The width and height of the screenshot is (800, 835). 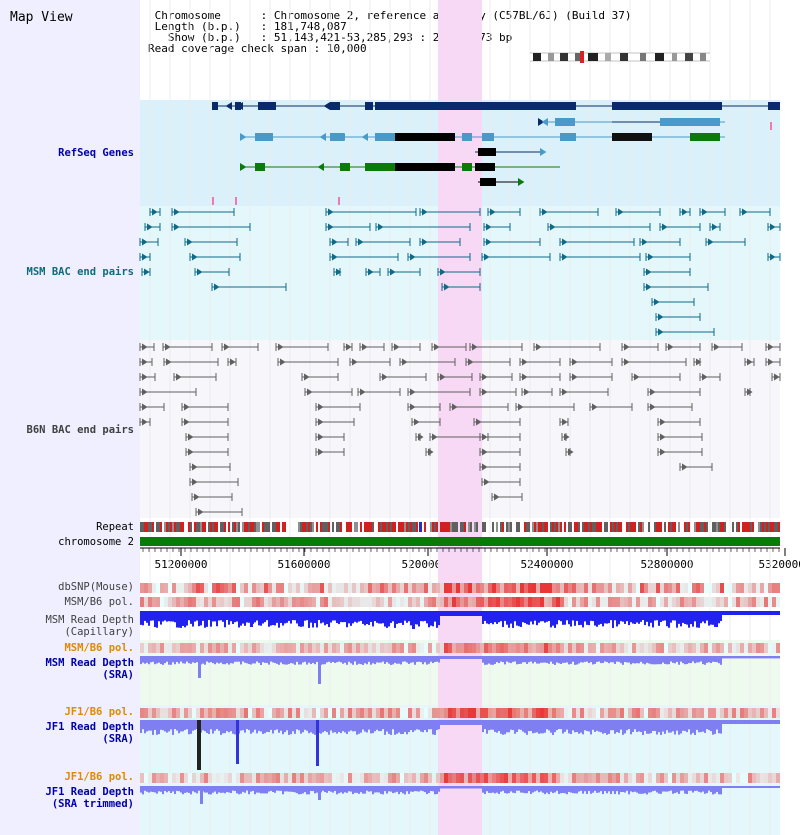 I want to click on gene-arrow, so click(x=364, y=137).